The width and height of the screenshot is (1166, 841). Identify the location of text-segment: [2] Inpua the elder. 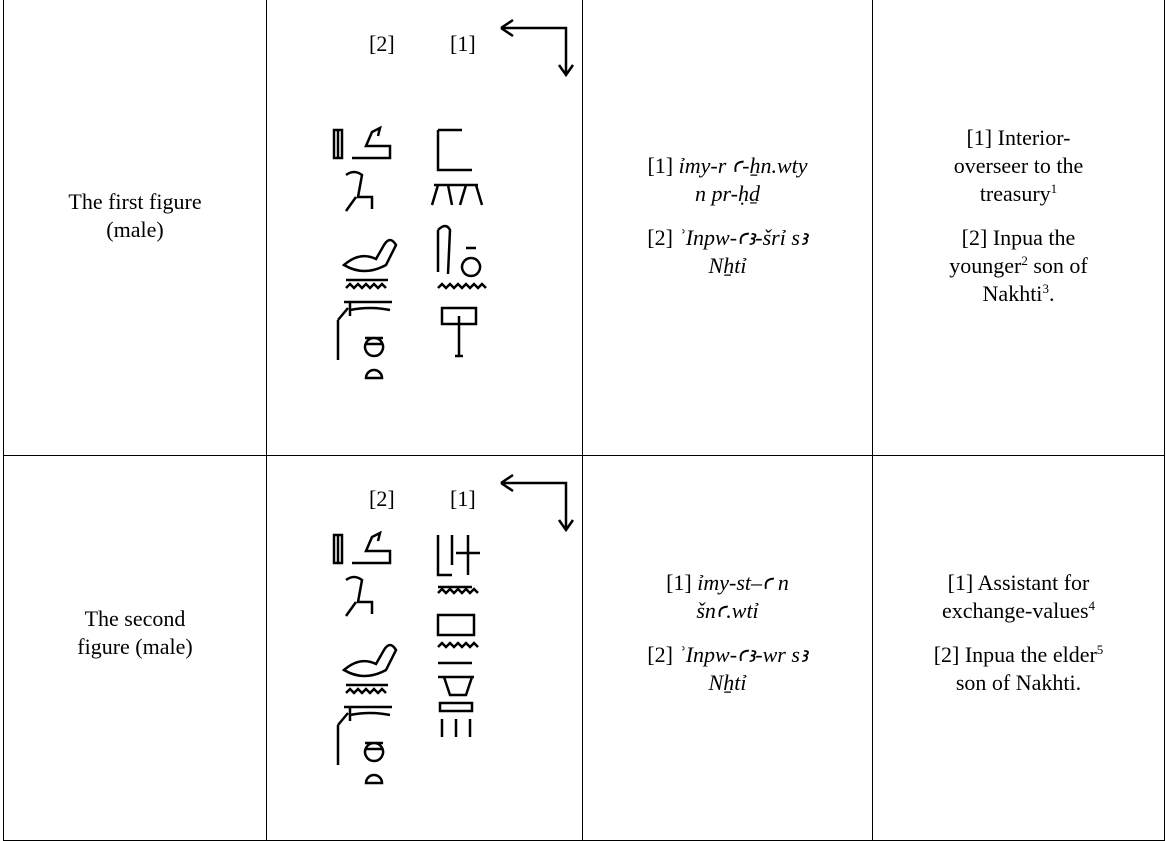
(1015, 654).